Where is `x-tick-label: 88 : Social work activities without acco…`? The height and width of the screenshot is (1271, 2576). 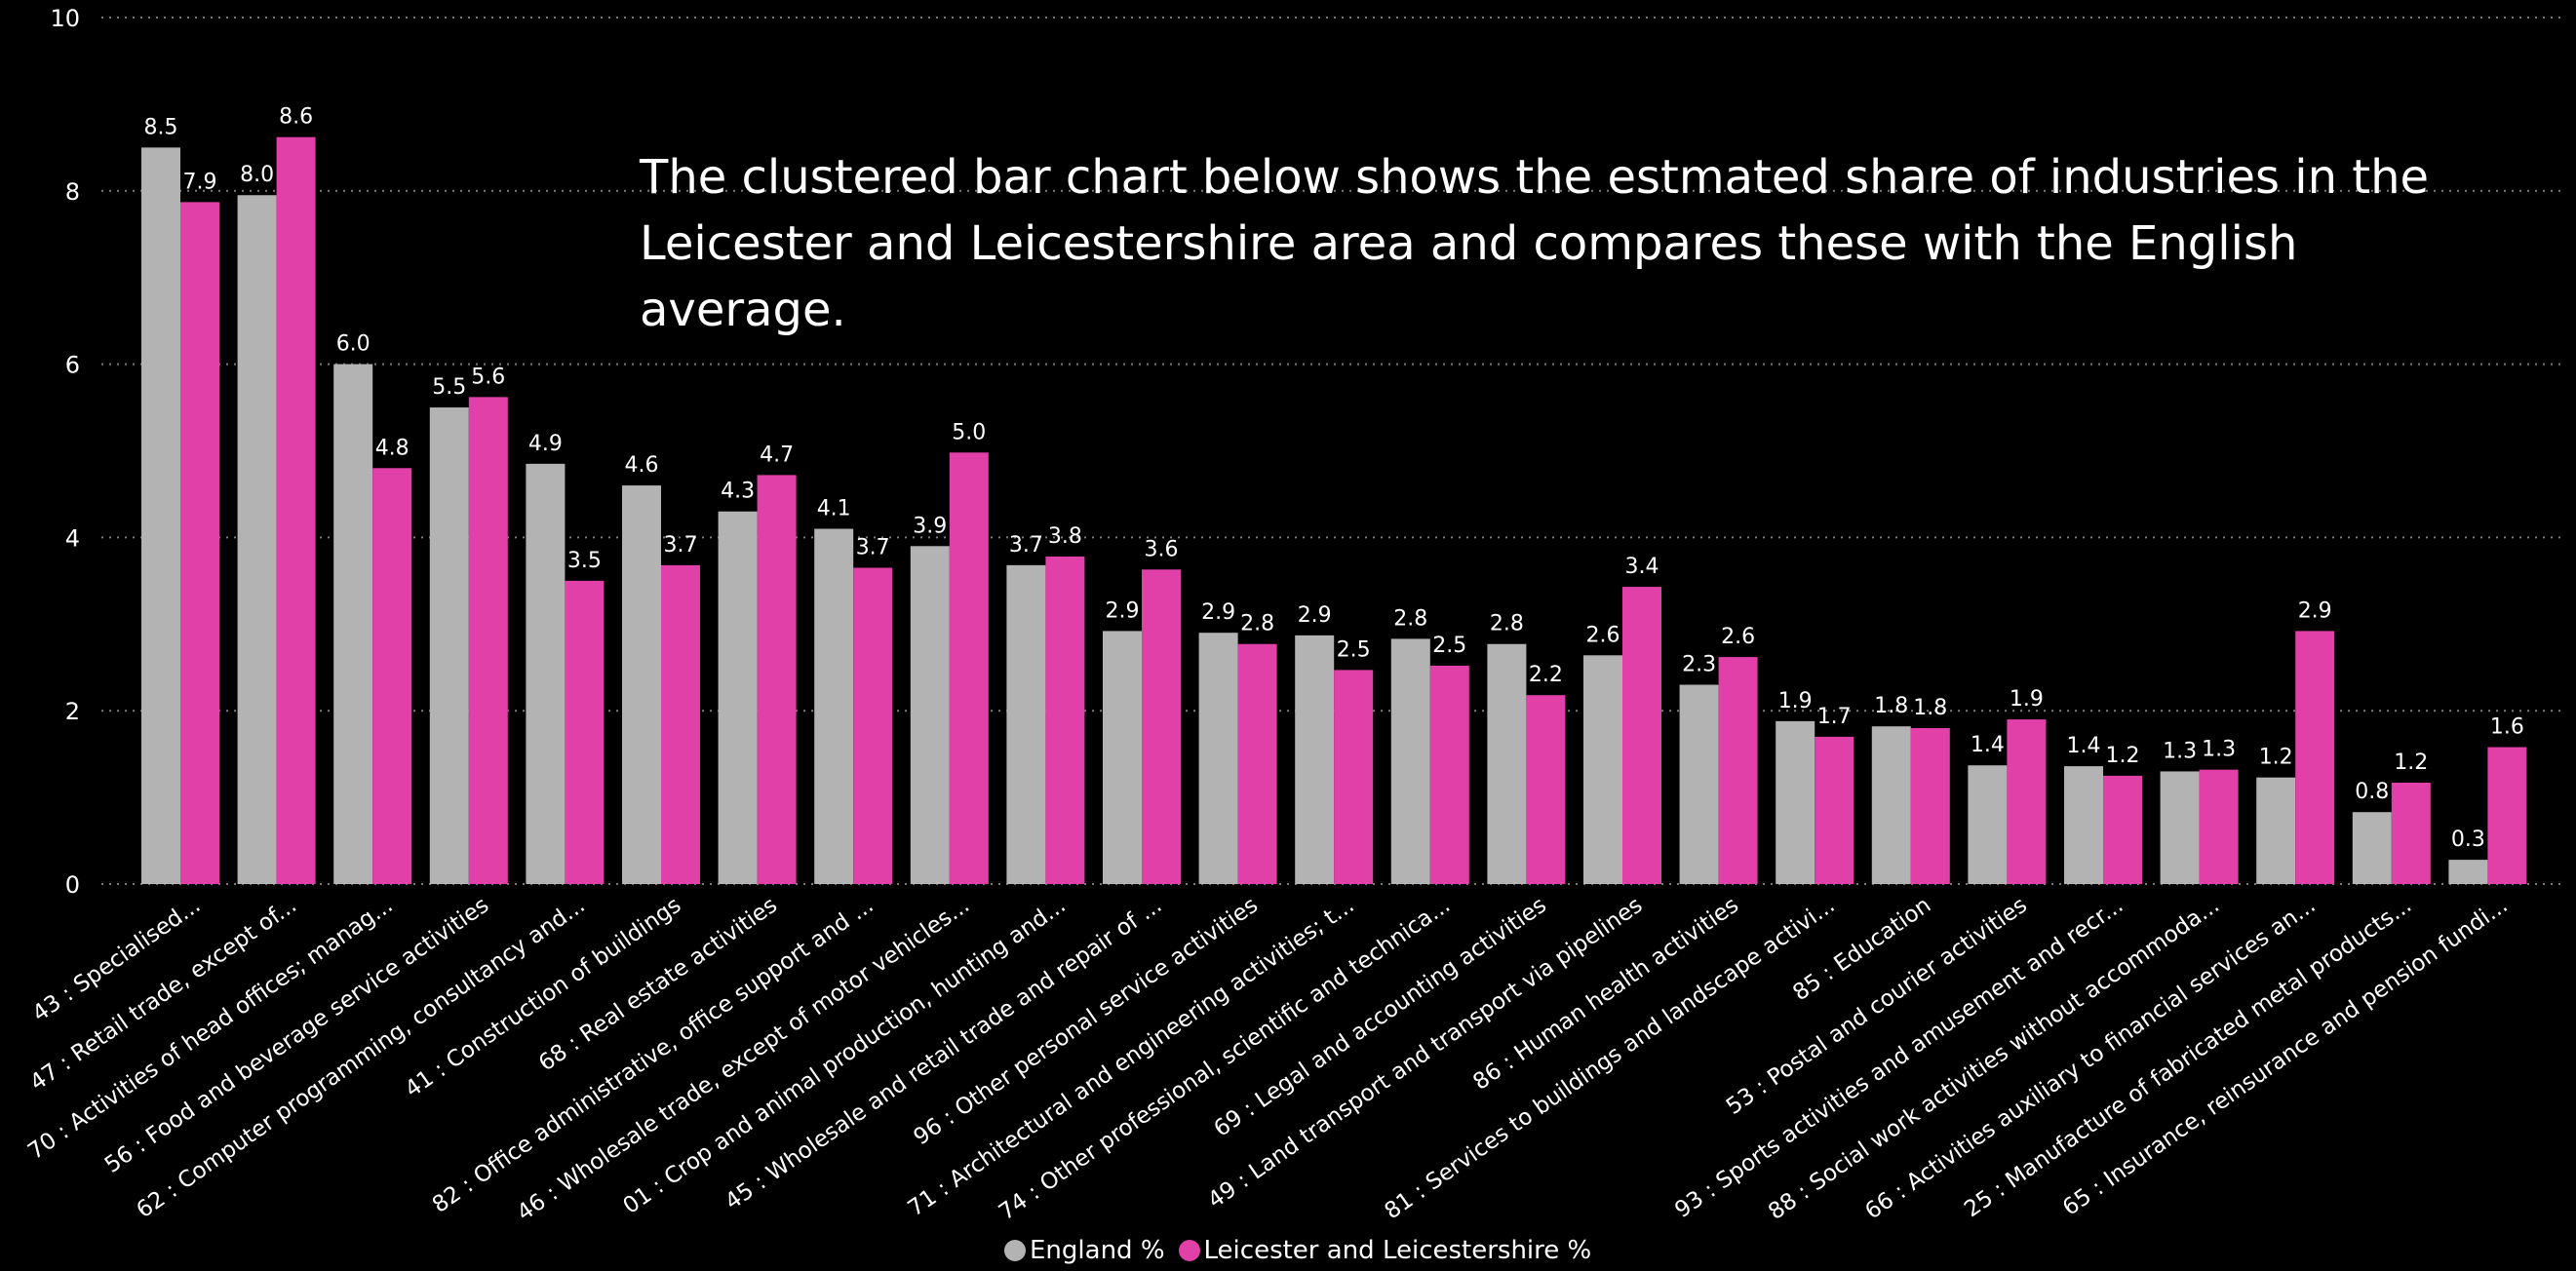
x-tick-label: 88 : Social work activities without acco… is located at coordinates (1994, 1059).